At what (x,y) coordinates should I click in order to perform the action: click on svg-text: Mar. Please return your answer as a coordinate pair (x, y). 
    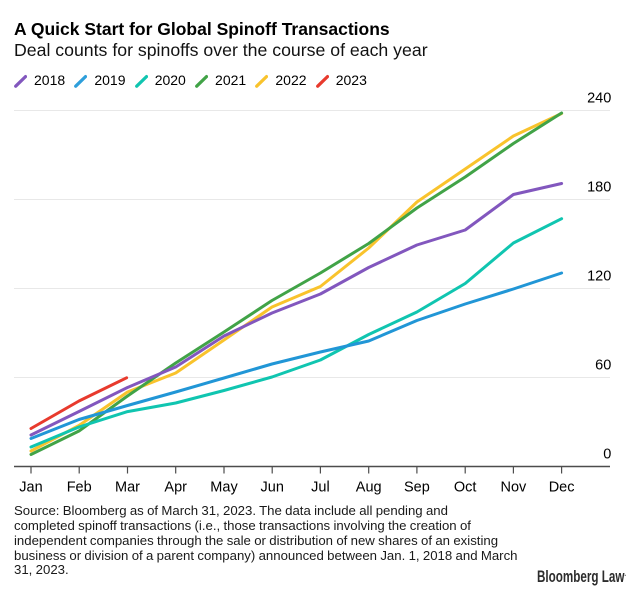
    Looking at the image, I should click on (127, 488).